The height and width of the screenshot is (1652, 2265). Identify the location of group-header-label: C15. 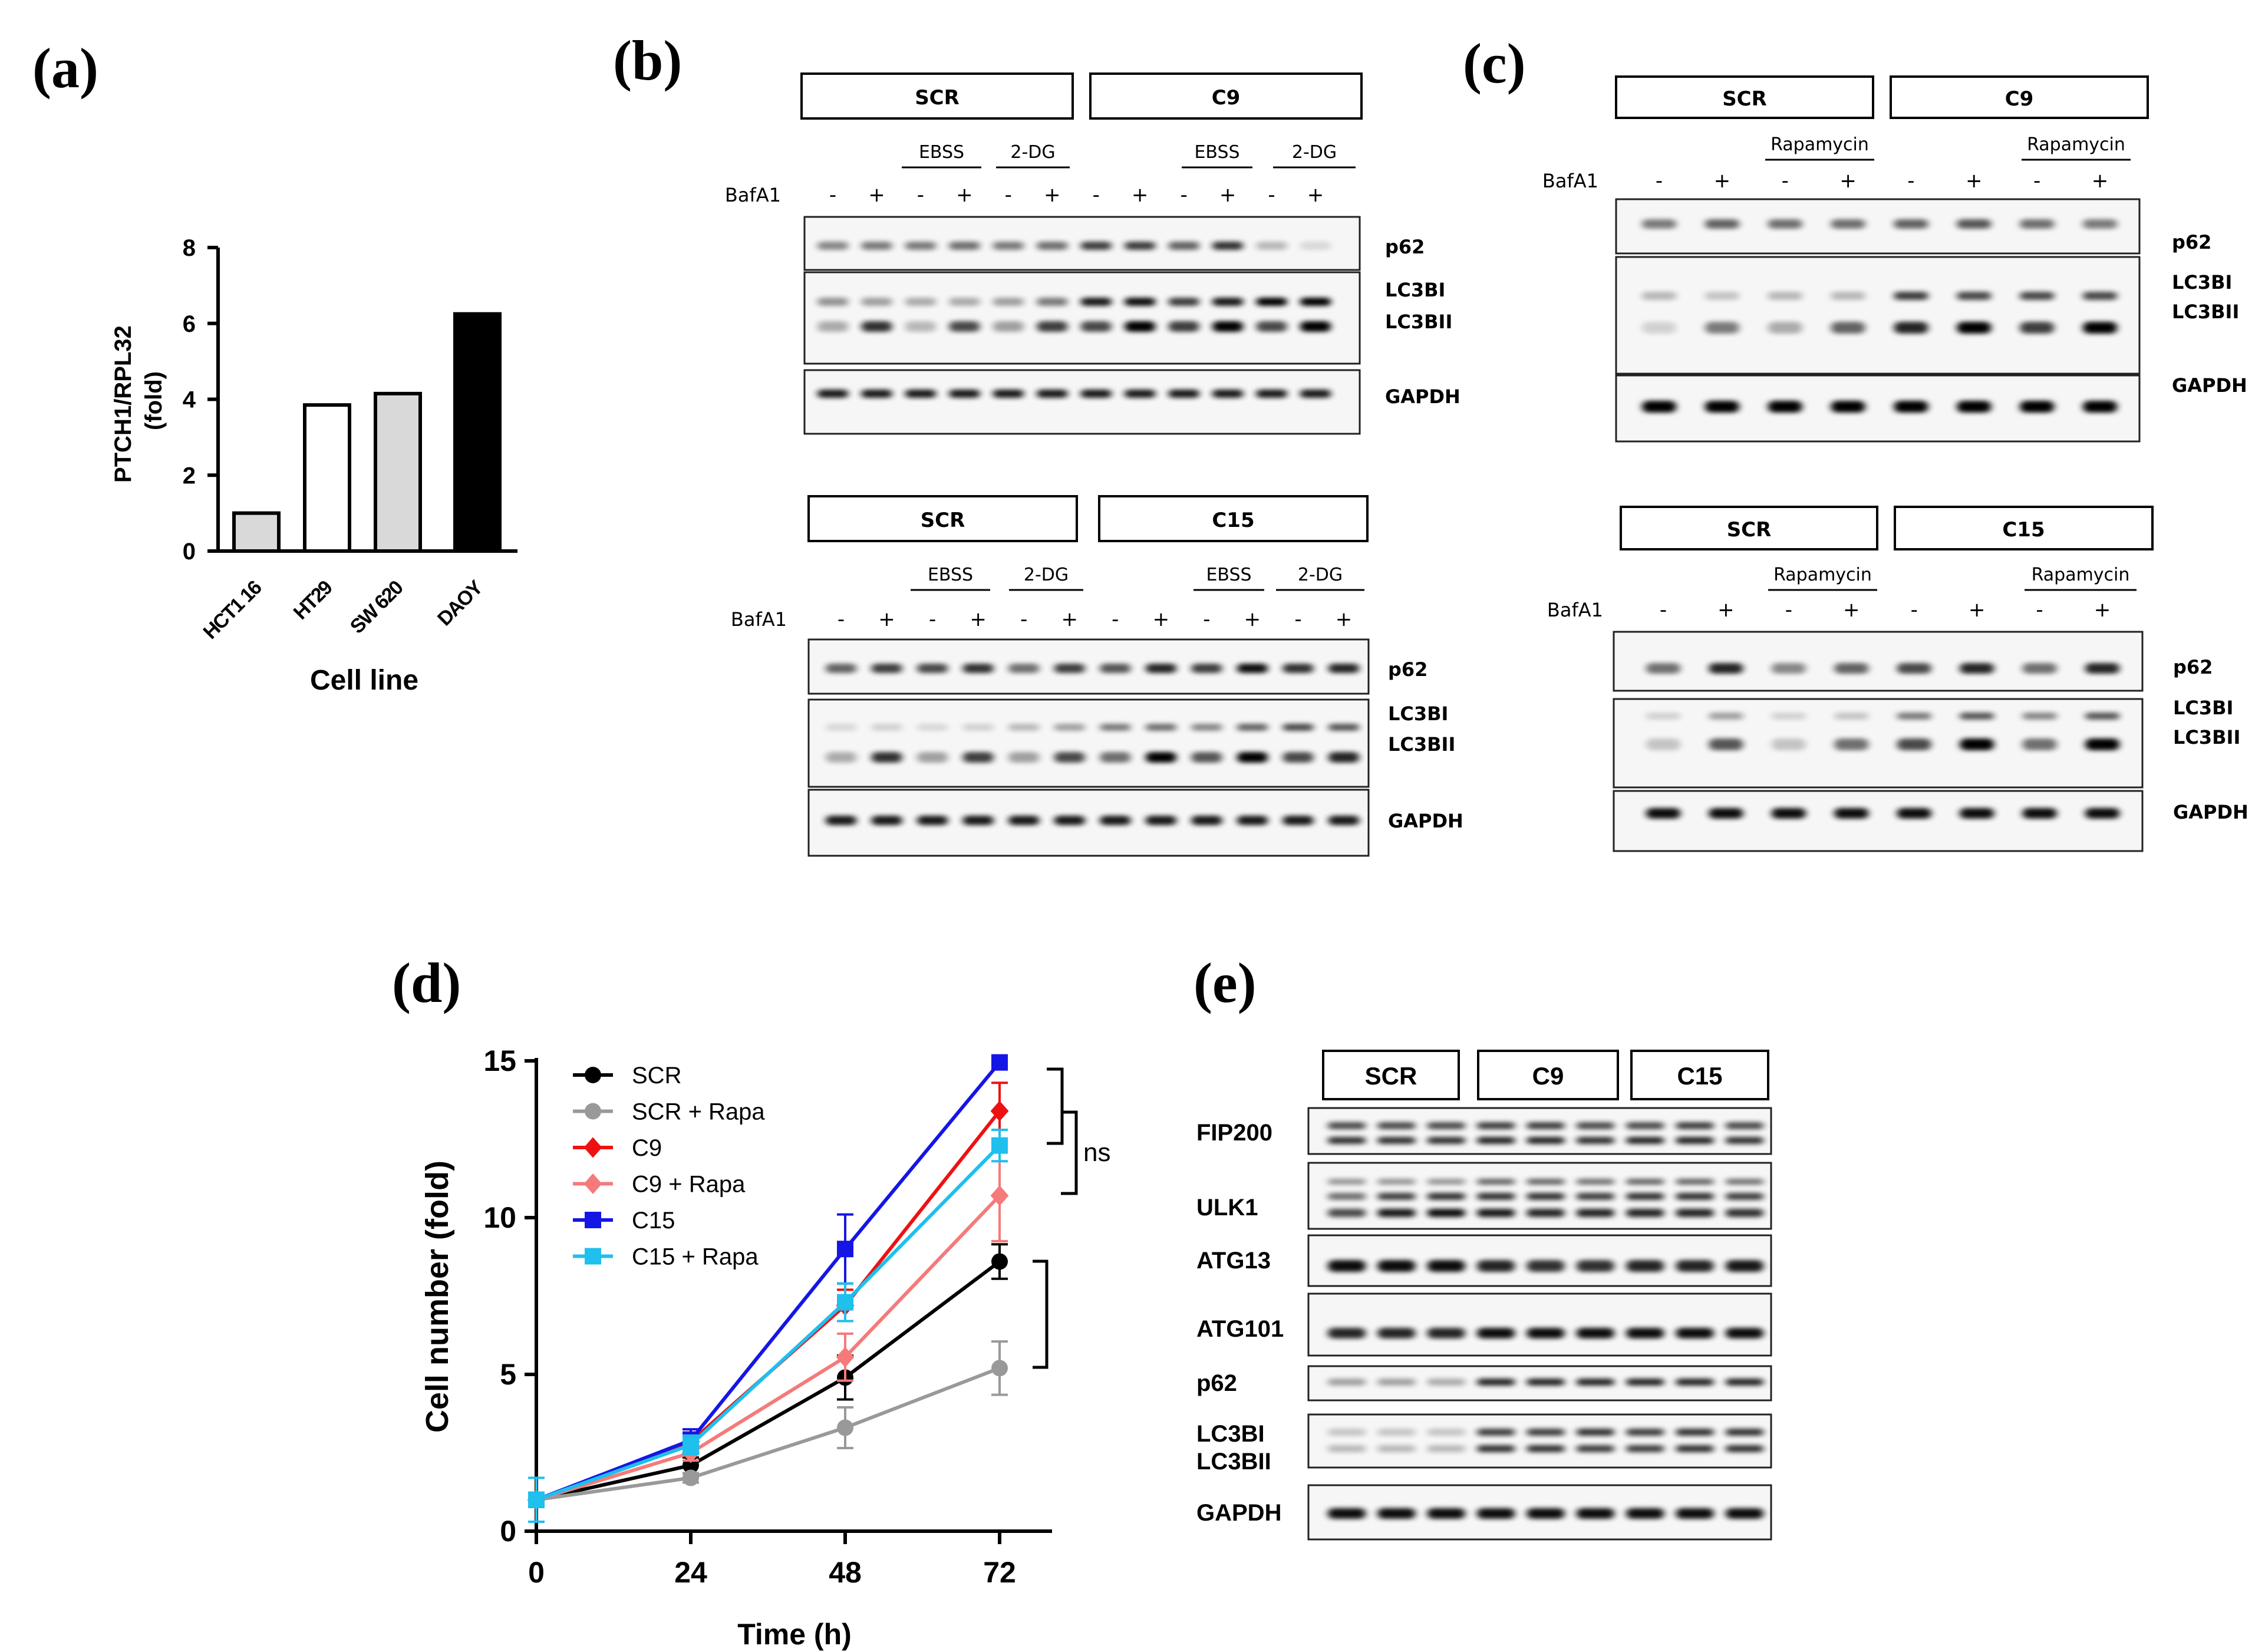
(1699, 1076).